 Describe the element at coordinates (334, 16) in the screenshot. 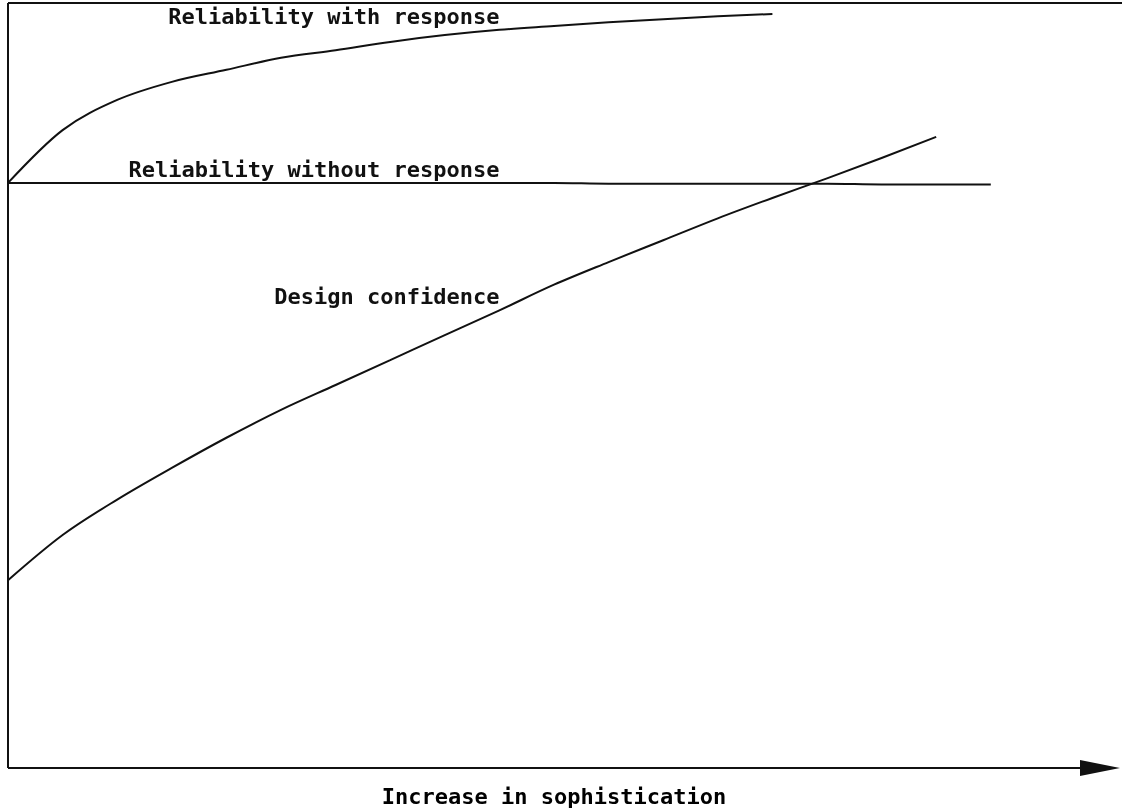

I see `series-label: Reliability with response` at that location.